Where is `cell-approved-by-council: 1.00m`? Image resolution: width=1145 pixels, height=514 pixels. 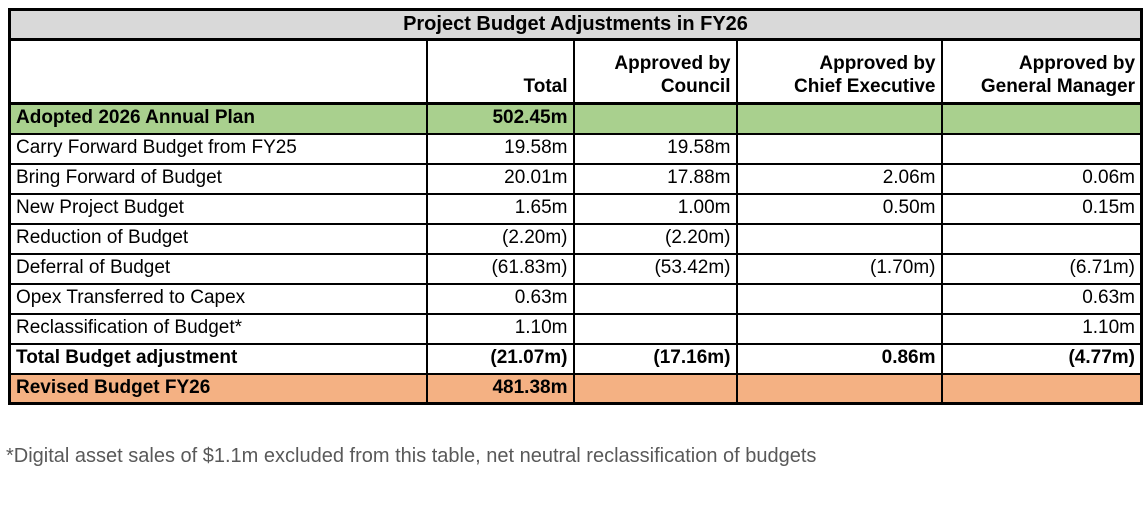 cell-approved-by-council: 1.00m is located at coordinates (655, 208).